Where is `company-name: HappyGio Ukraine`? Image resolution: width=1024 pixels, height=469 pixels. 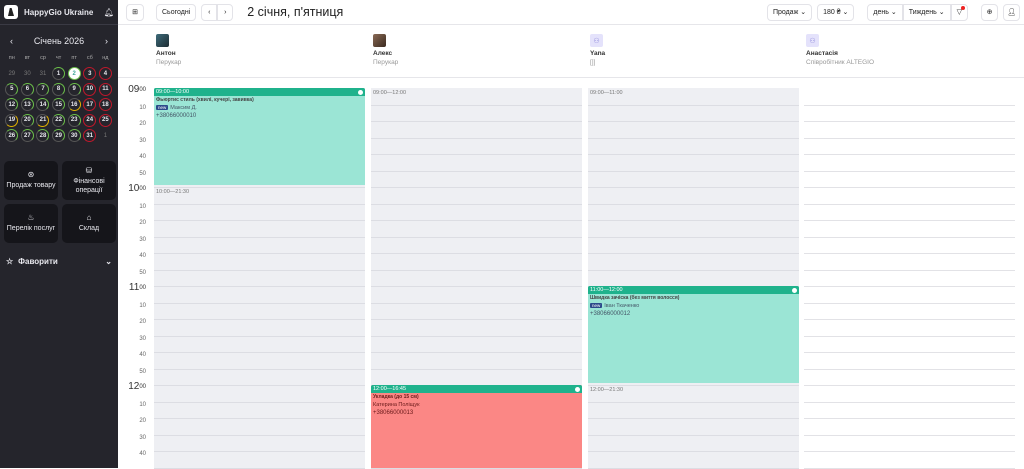
company-name: HappyGio Ukraine is located at coordinates (59, 12).